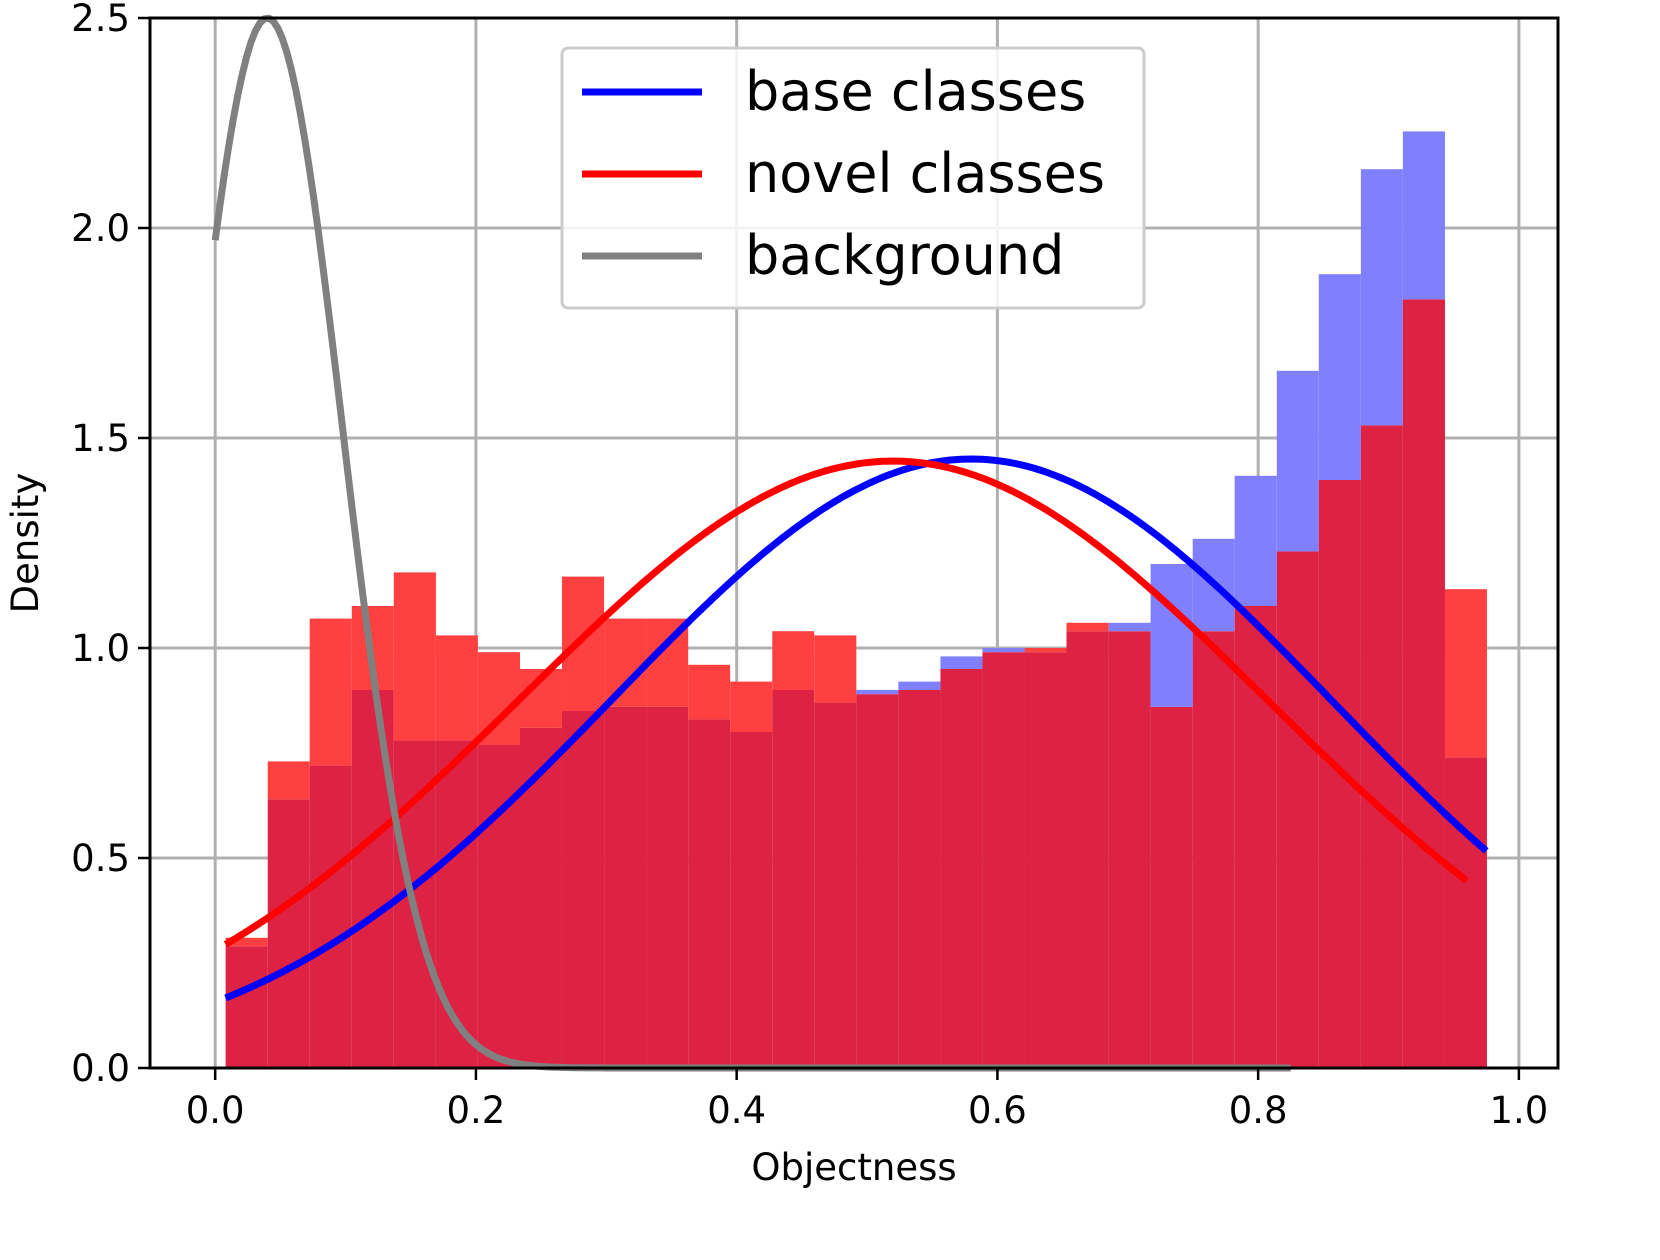 The image size is (1660, 1260). What do you see at coordinates (904, 255) in the screenshot?
I see `legend-label: background` at bounding box center [904, 255].